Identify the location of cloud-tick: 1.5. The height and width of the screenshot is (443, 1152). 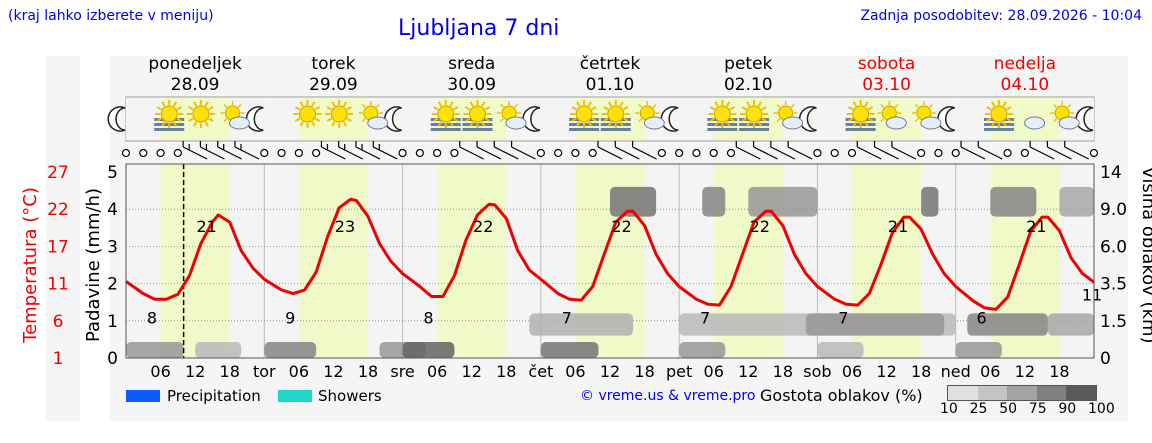
(1113, 322).